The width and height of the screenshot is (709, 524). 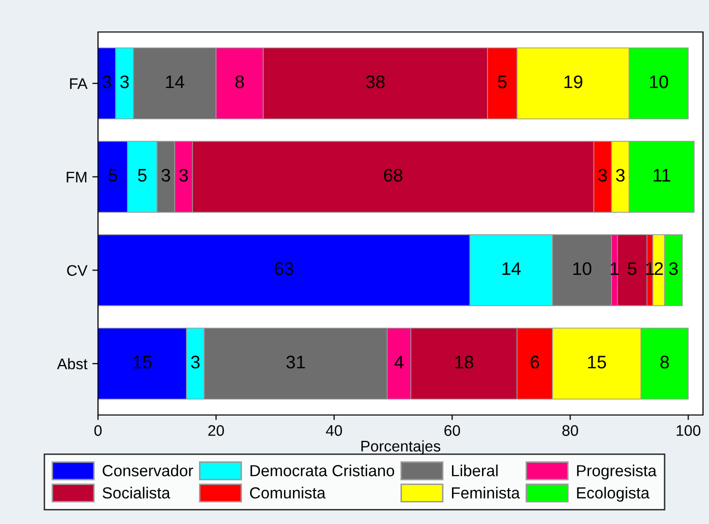 I want to click on data-label: 68, so click(x=393, y=175).